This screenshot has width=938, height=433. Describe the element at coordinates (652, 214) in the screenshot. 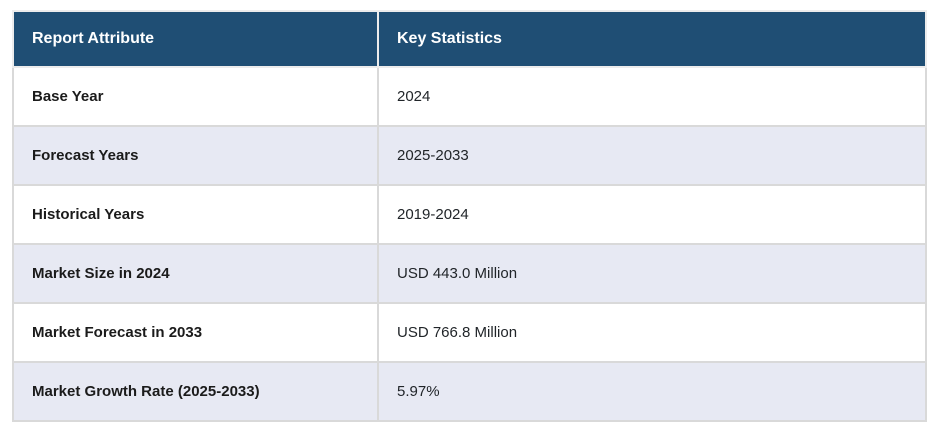

I see `value-cell: 2019-2024` at that location.